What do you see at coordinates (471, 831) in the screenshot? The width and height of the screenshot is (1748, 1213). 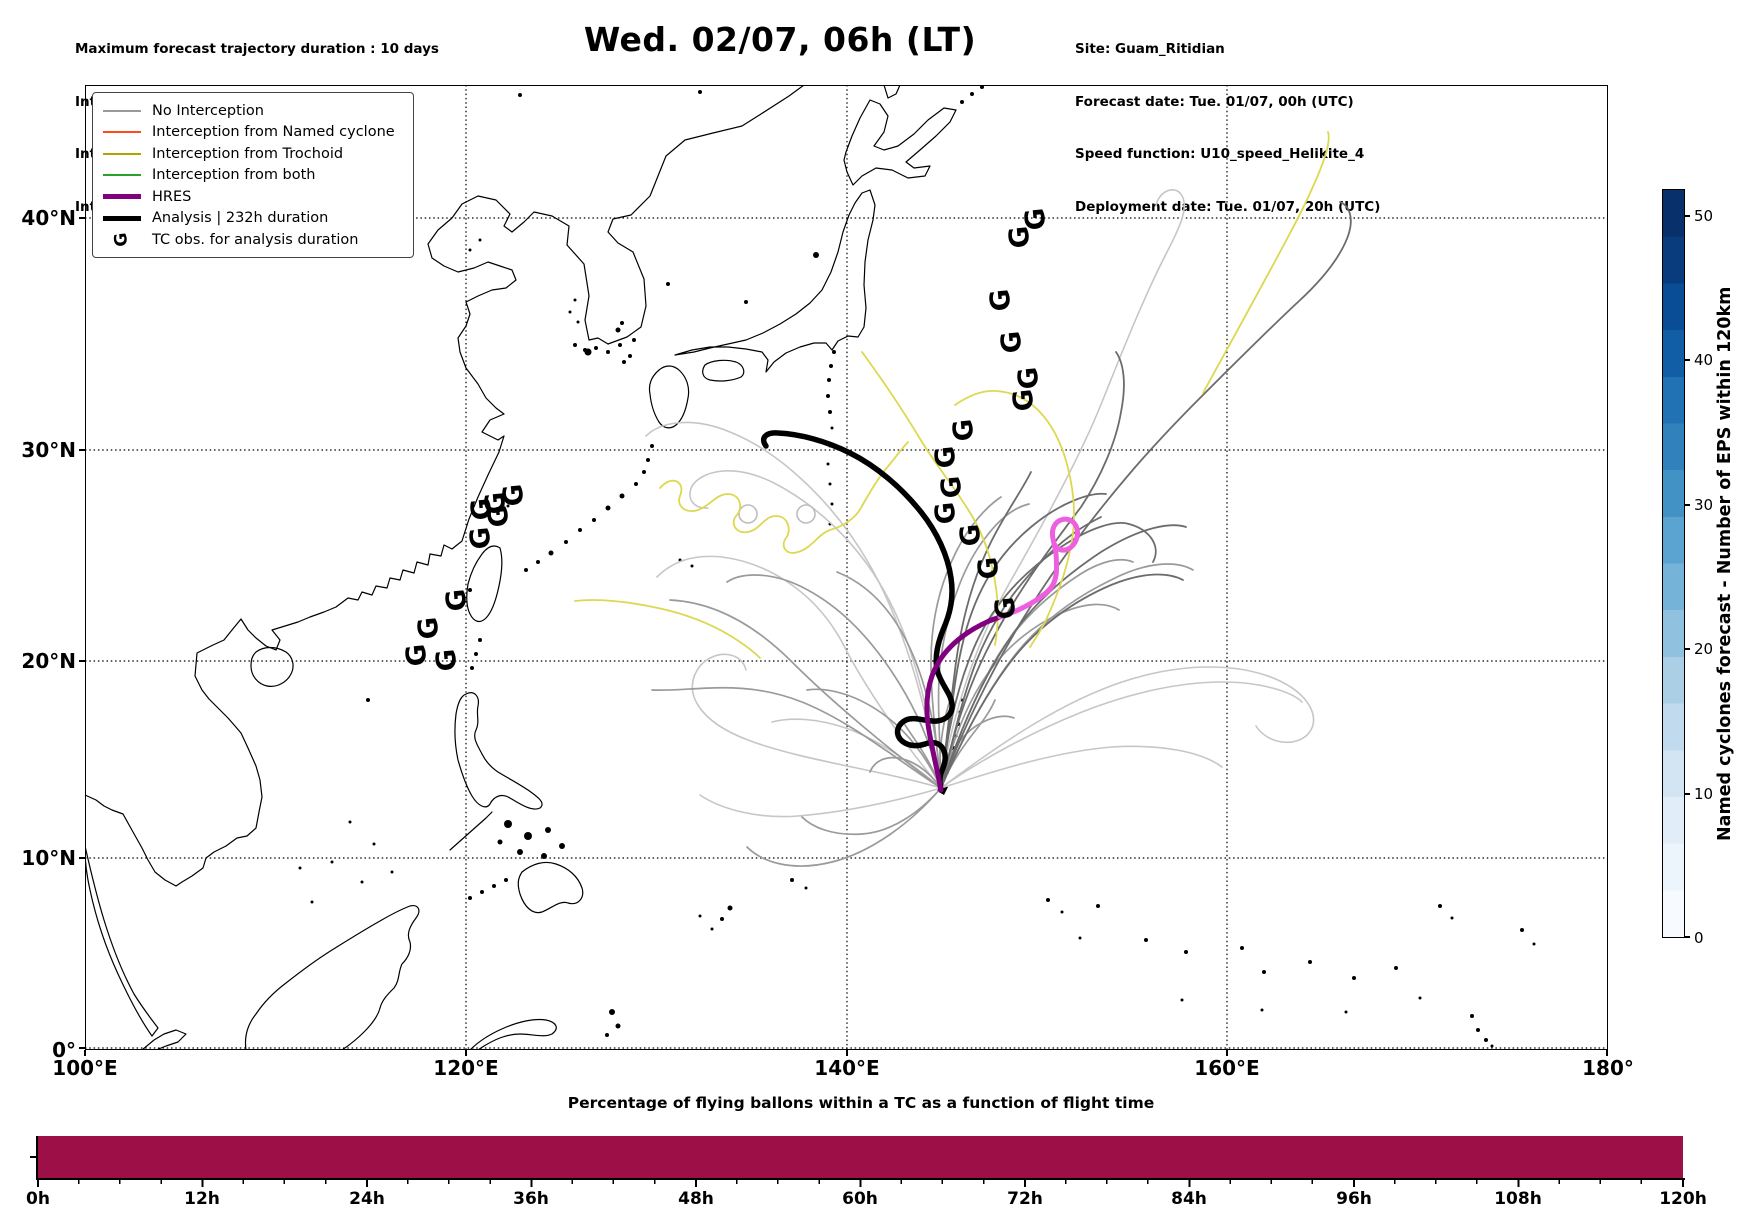 I see `coast-palawan` at bounding box center [471, 831].